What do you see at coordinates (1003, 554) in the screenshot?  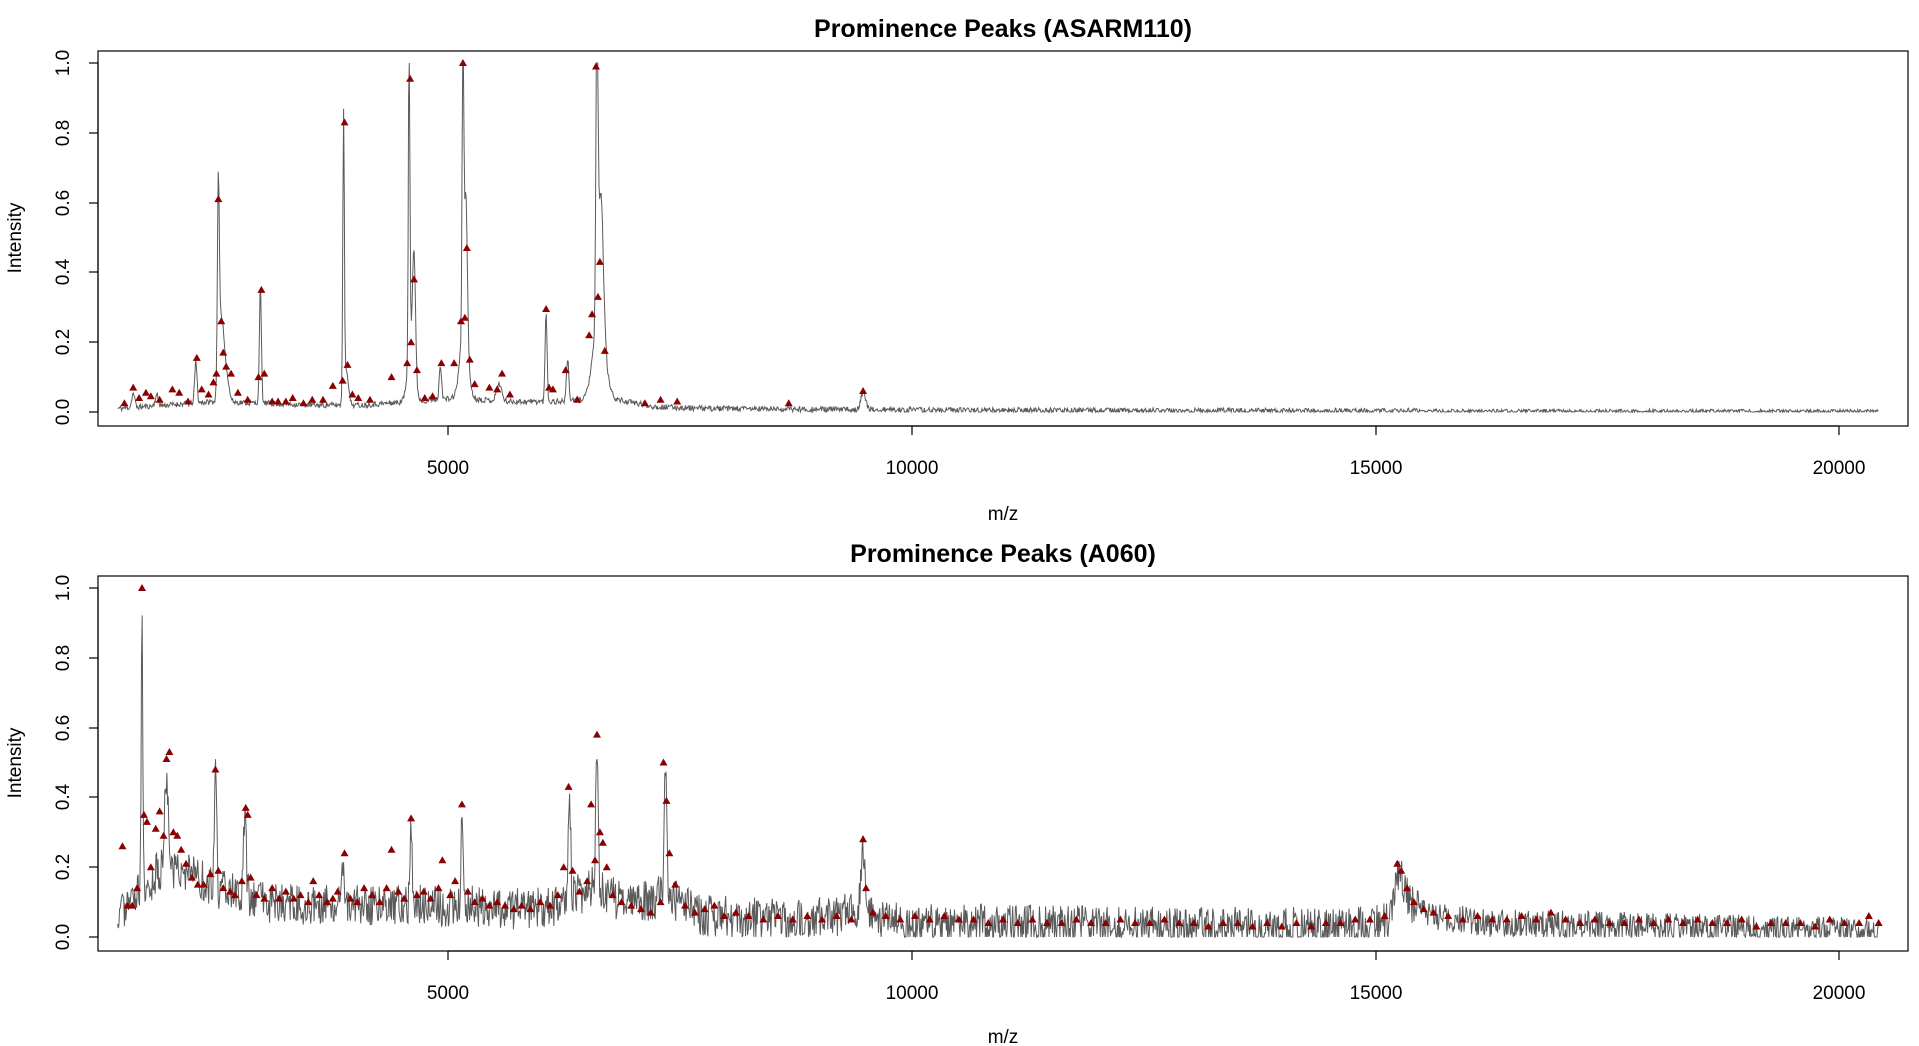 I see `chart-title: Prominence Peaks (A060)` at bounding box center [1003, 554].